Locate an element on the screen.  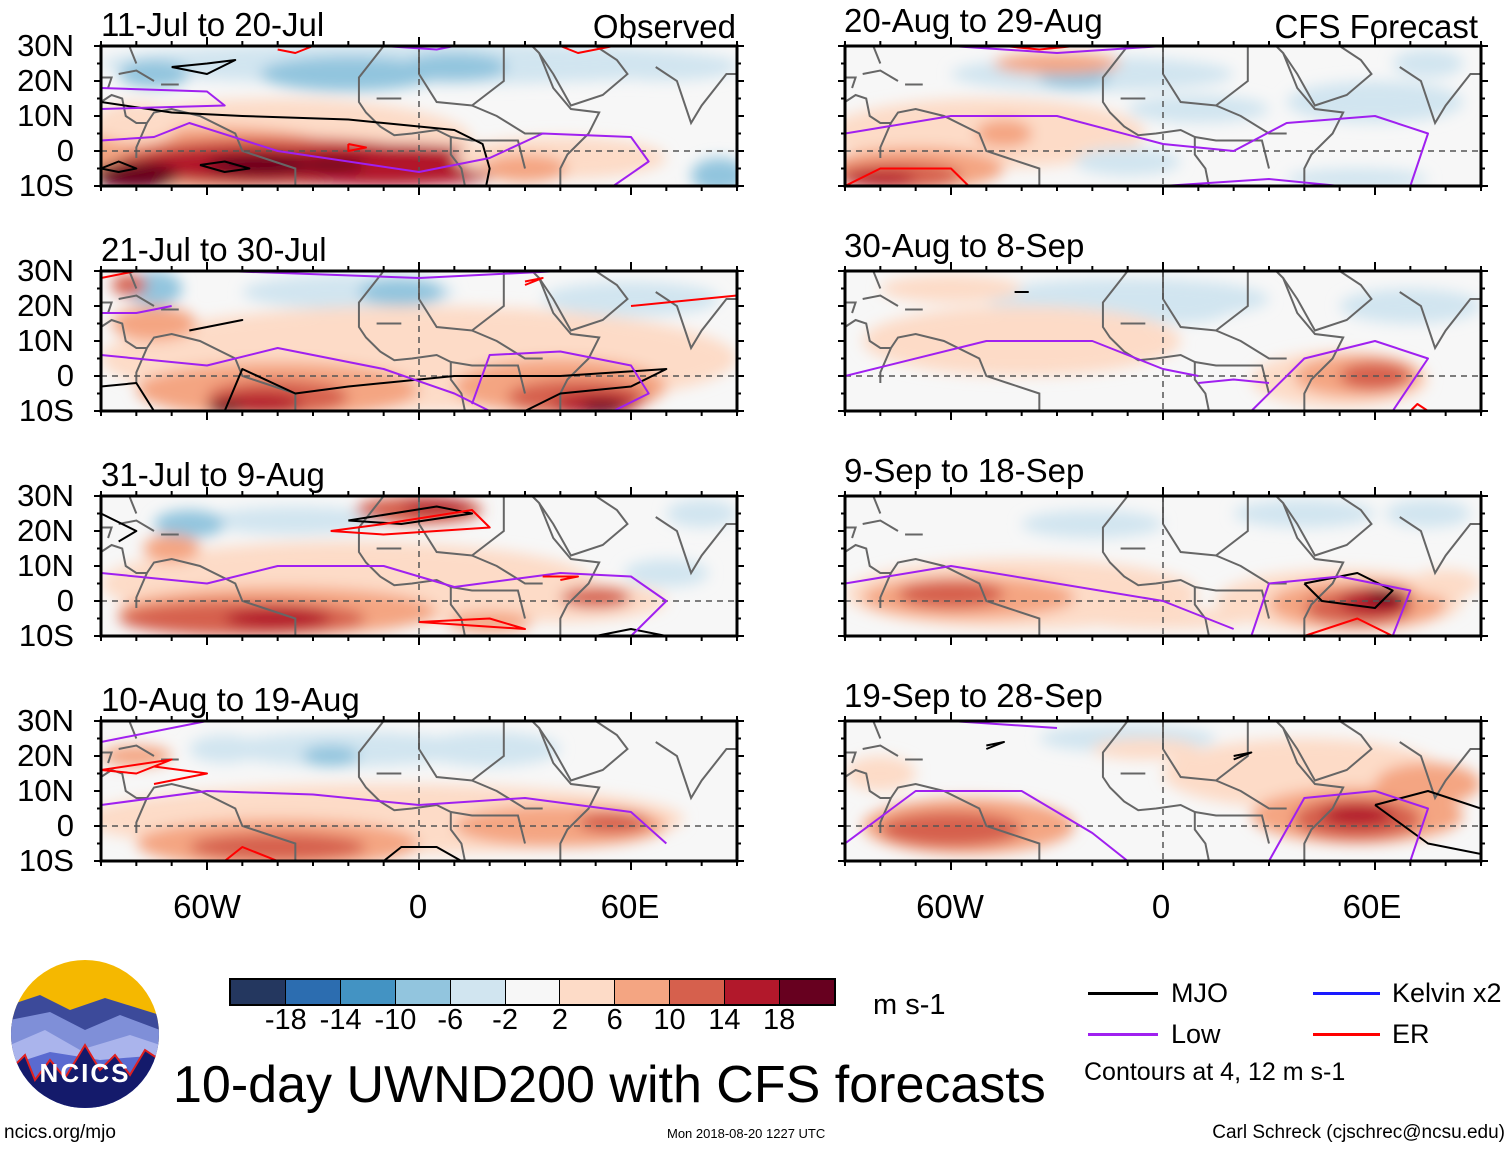
footer-author: Carl Schreck (cjschrec@ncsu.edu) is located at coordinates (1358, 1132).